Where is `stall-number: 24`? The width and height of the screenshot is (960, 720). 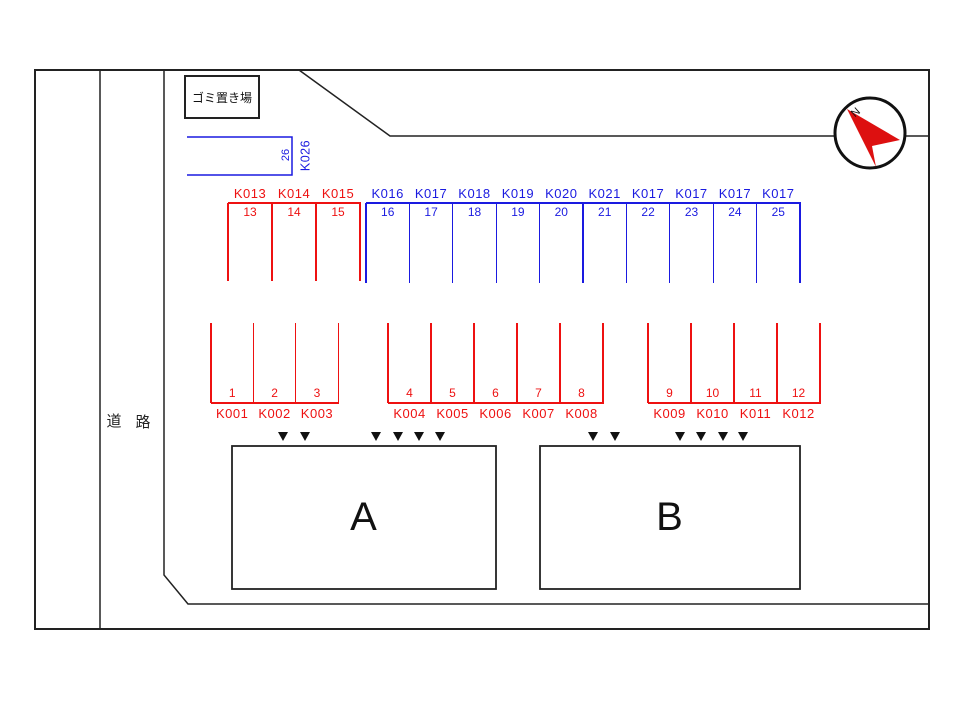
stall-number: 24 is located at coordinates (735, 212).